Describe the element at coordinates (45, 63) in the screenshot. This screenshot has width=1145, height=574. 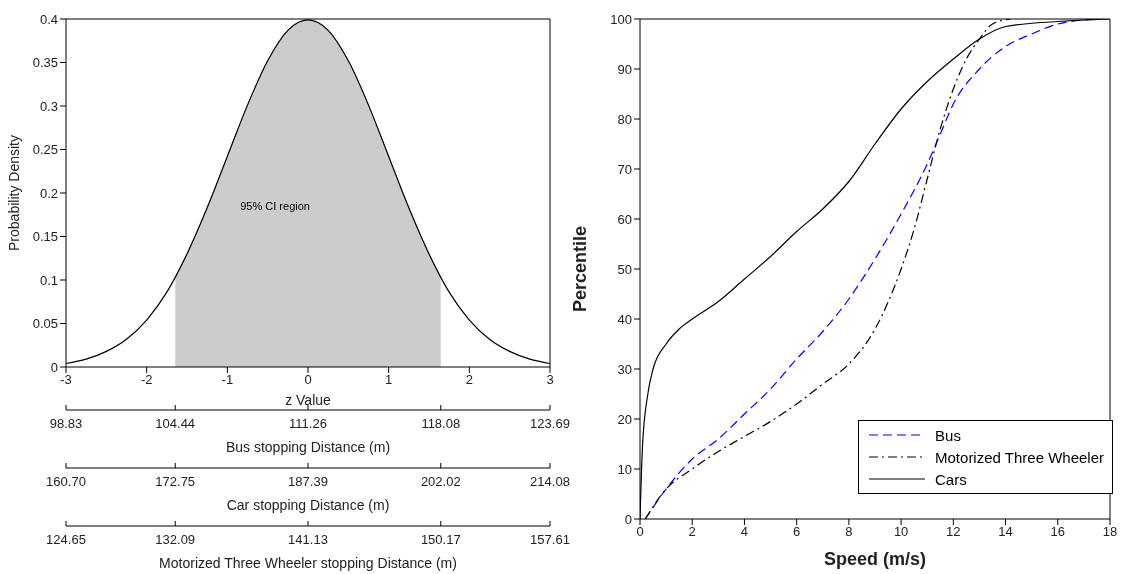
I see `y-tick-label: 0.35` at that location.